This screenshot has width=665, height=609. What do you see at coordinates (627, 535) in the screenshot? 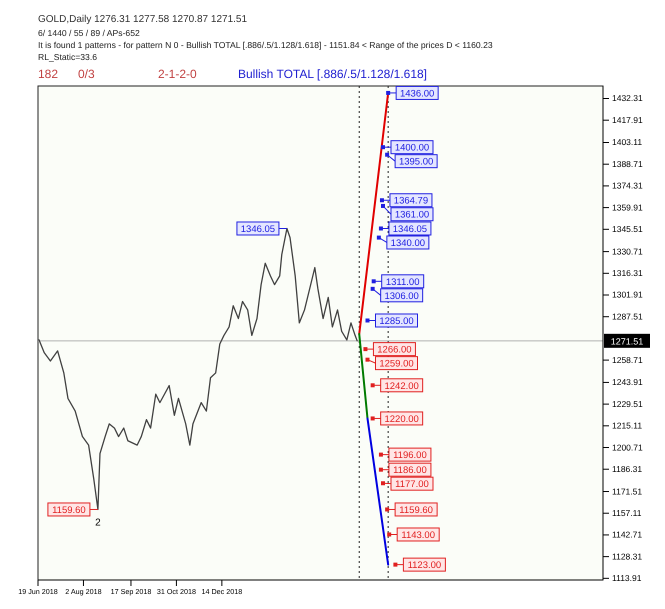
I see `y-tick-label: 1142.71` at bounding box center [627, 535].